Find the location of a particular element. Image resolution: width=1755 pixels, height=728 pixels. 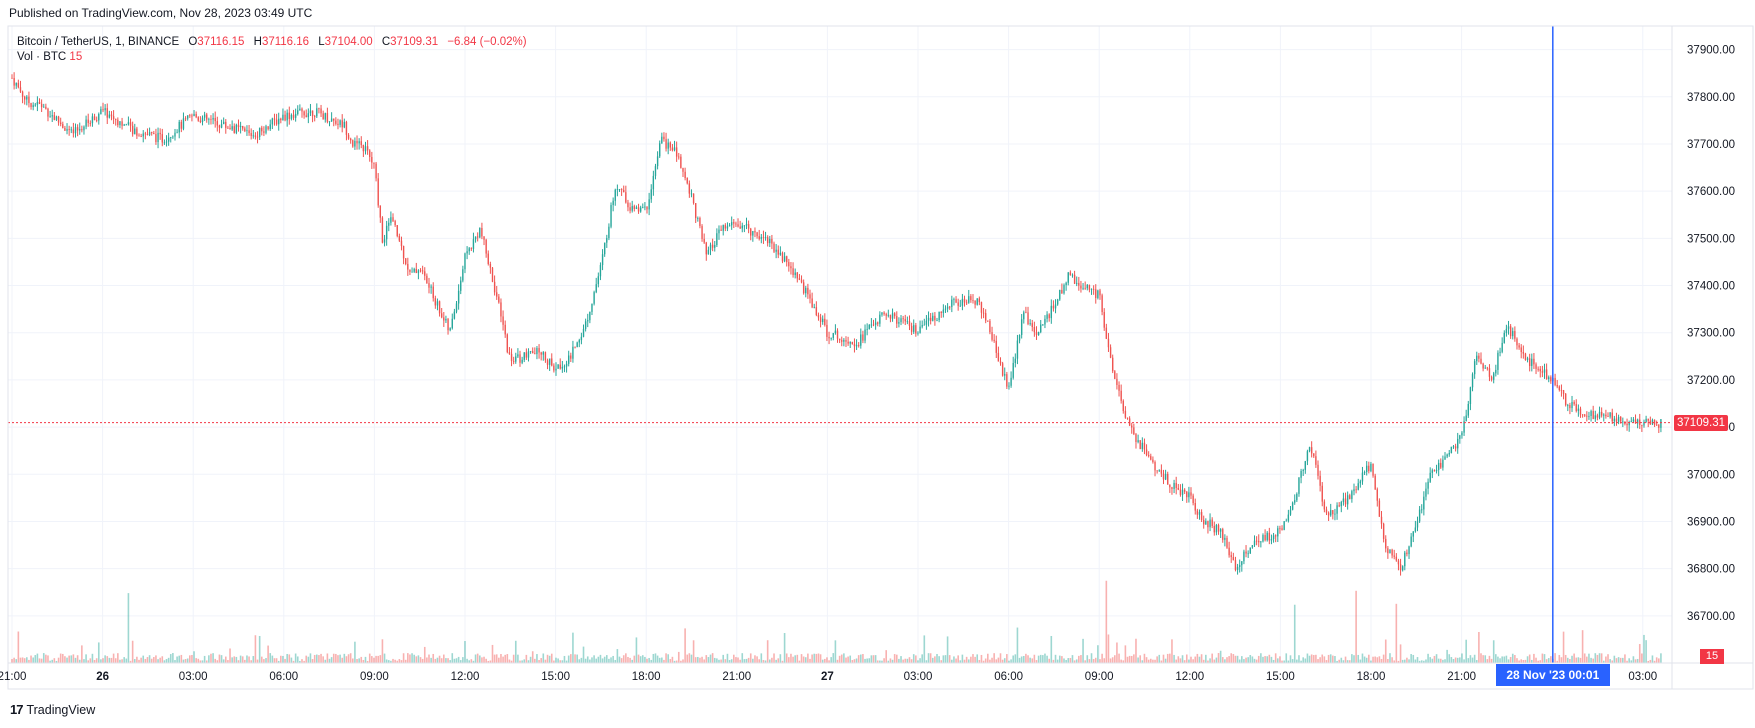

footer: 17 TradingView is located at coordinates (52, 709).